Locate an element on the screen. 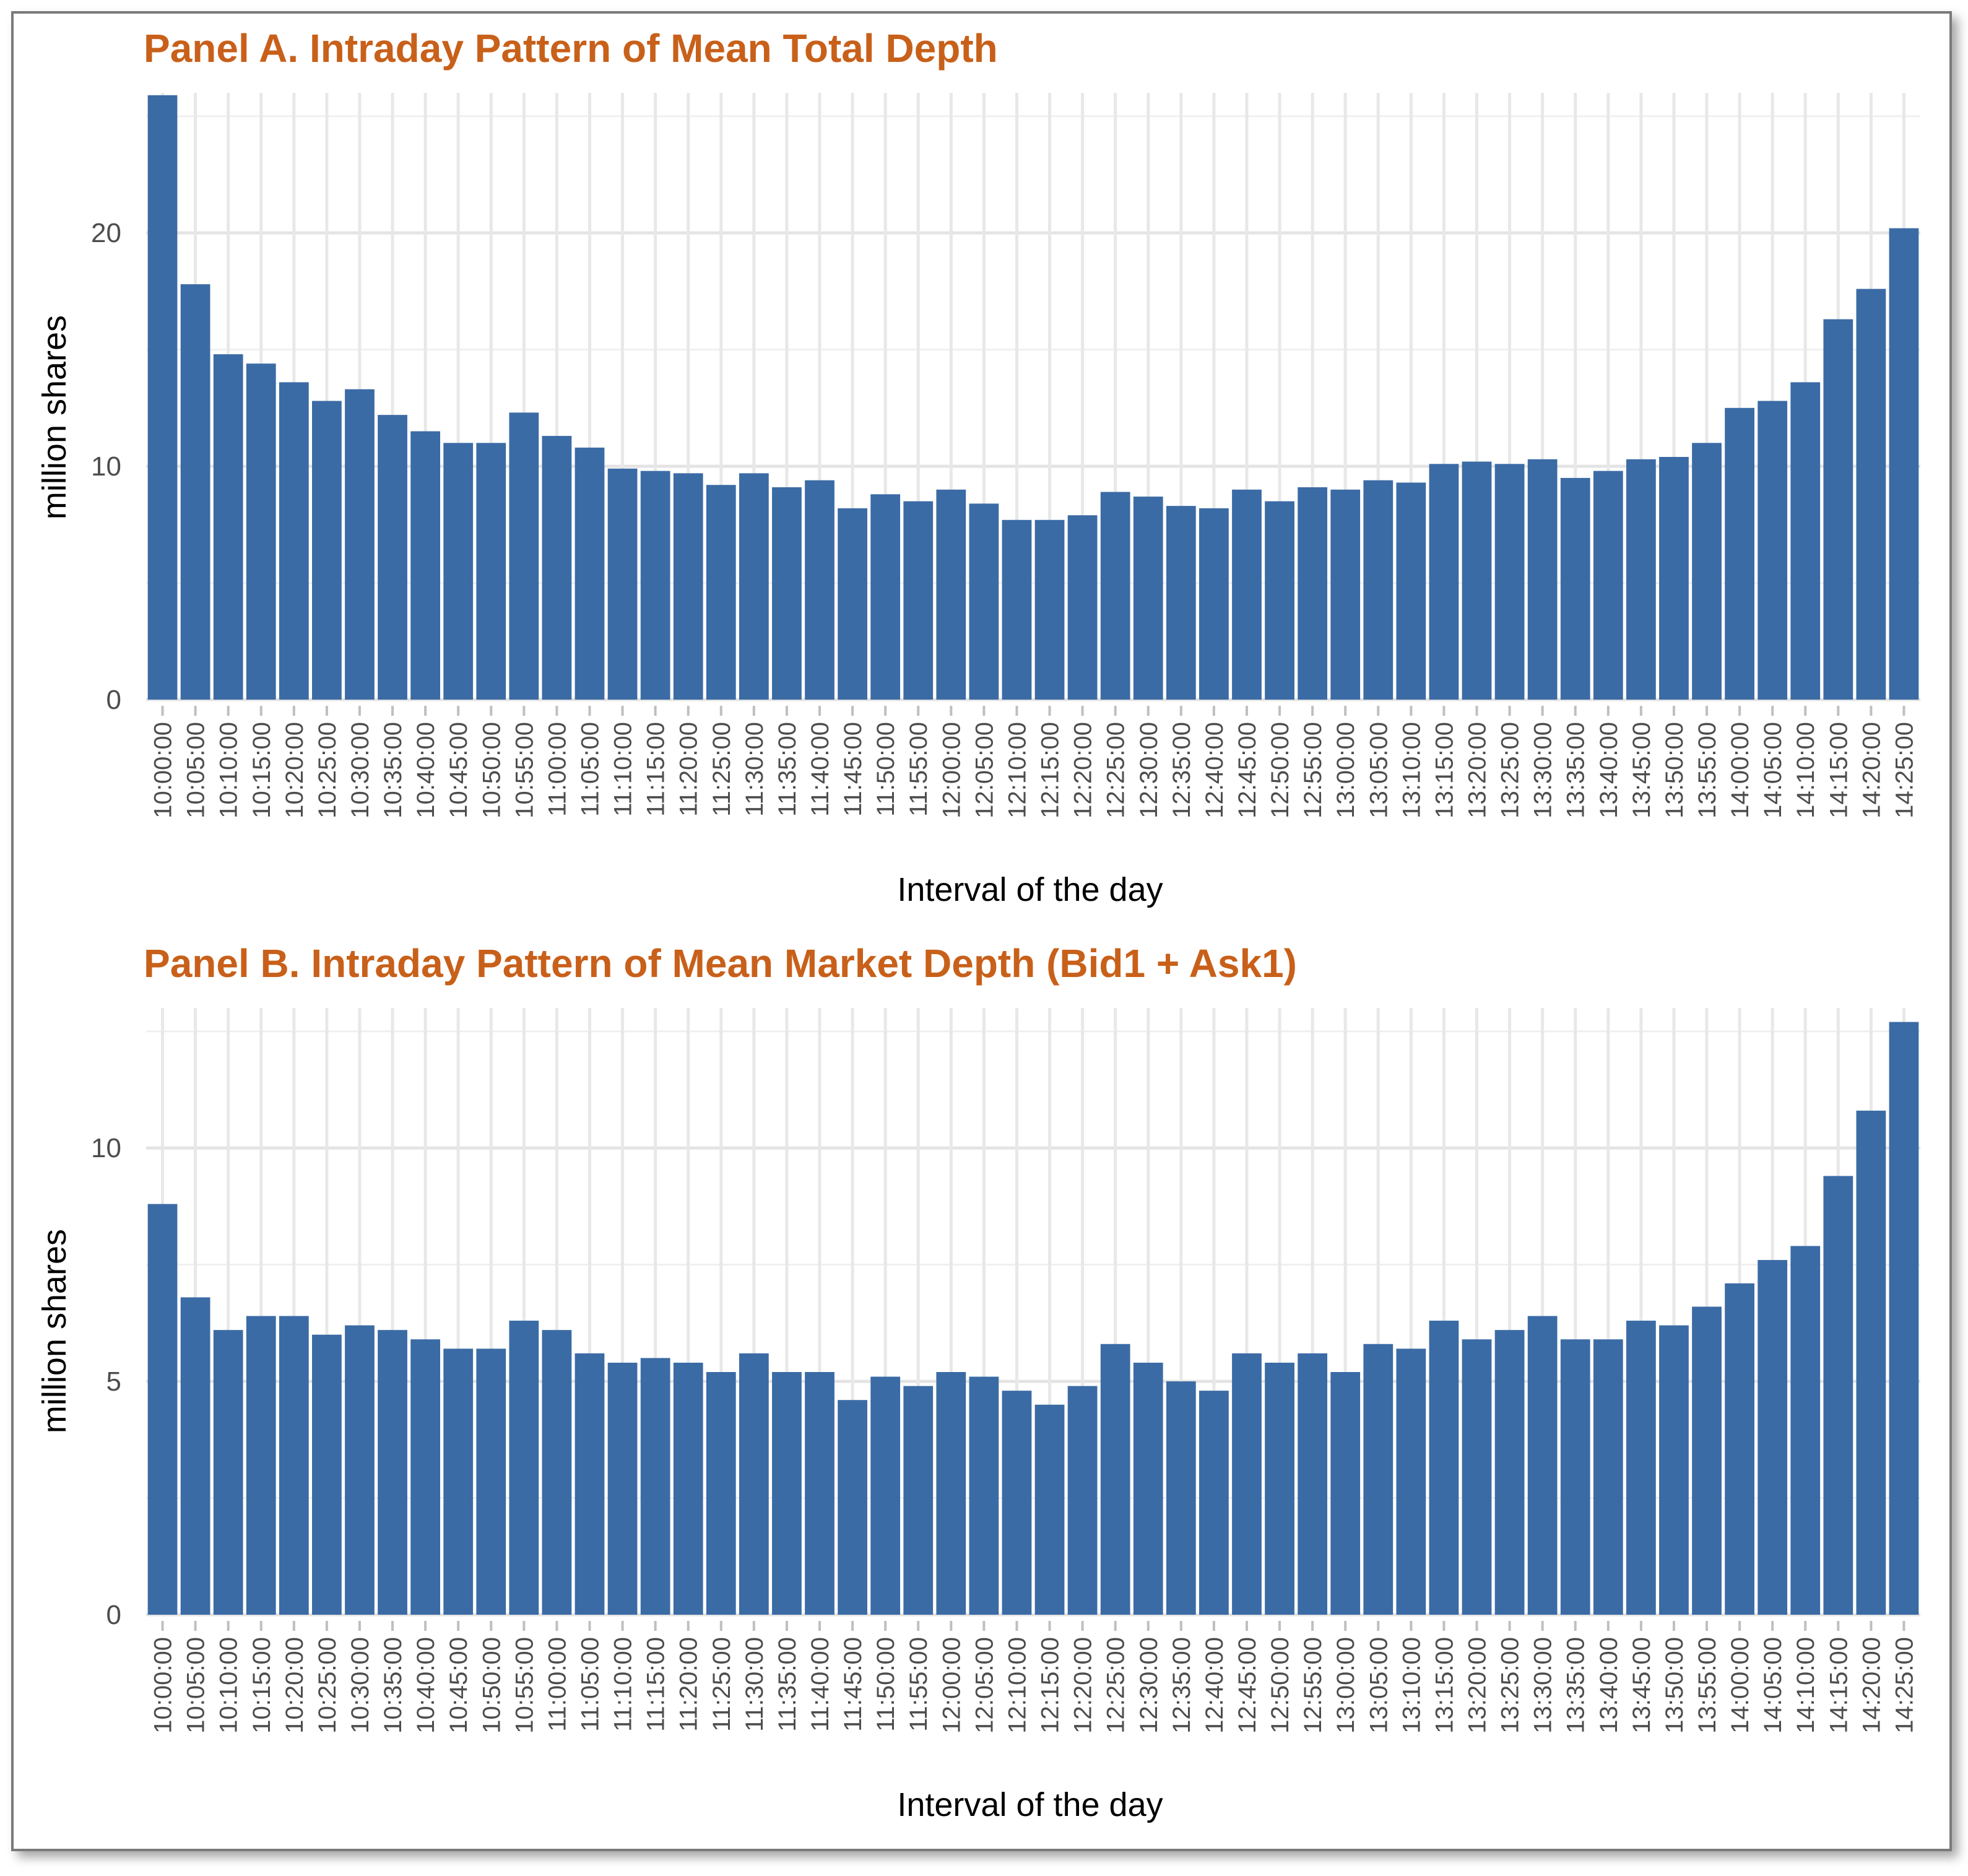  panel-a-y-tick-label: 10 is located at coordinates (106, 467).